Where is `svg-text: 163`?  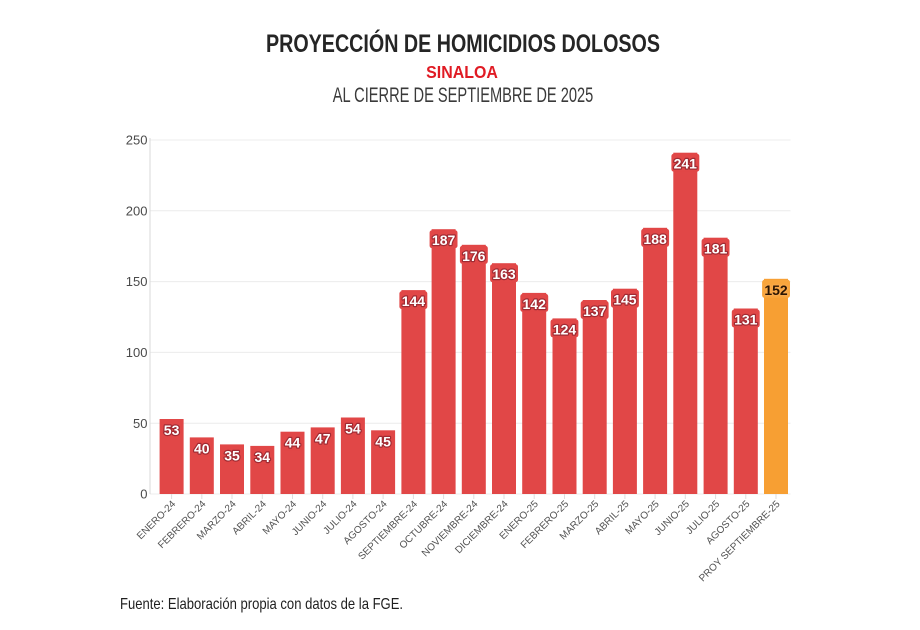
svg-text: 163 is located at coordinates (504, 274).